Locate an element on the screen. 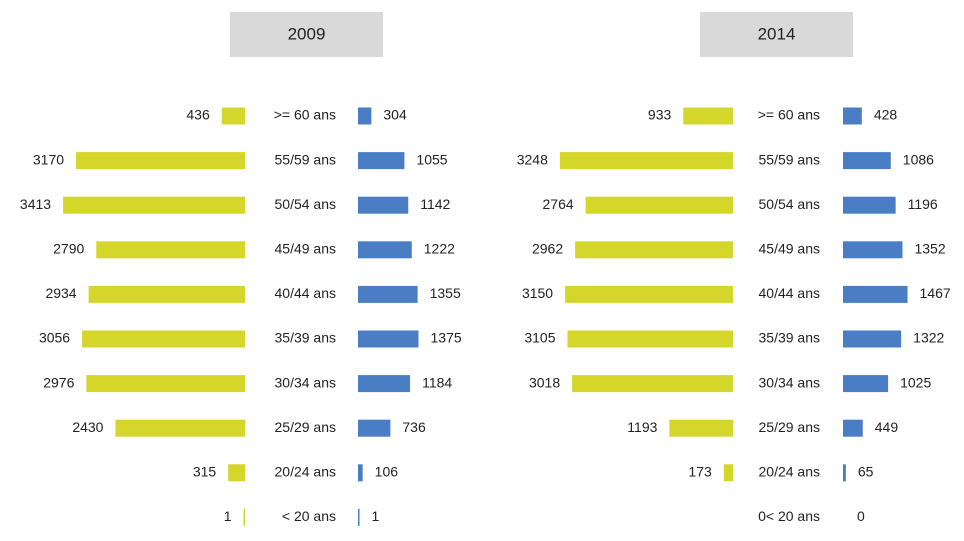 The image size is (964, 541). value-label: 1184 is located at coordinates (437, 382).